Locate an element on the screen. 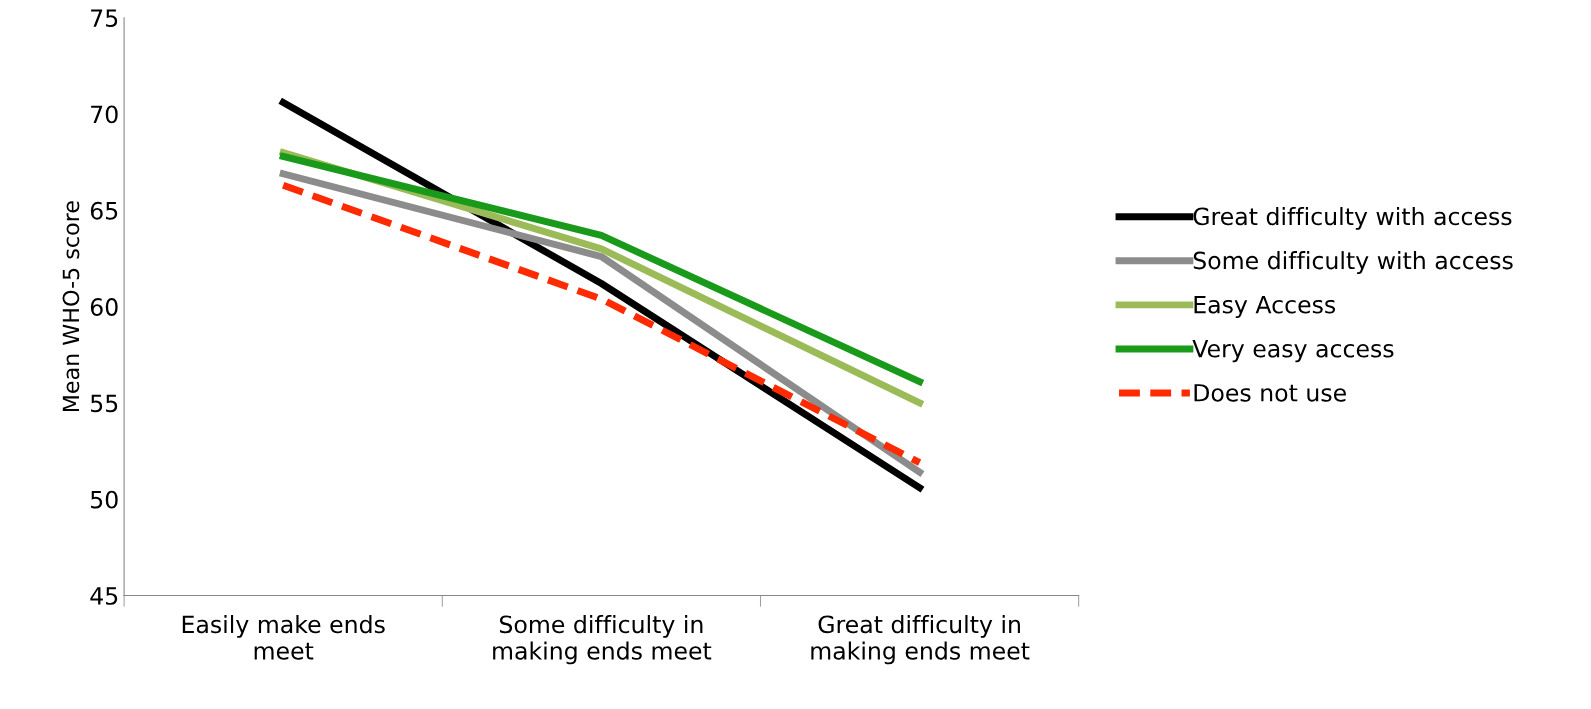 This screenshot has width=1591, height=709. y-axis-title: Mean WHO-5 score is located at coordinates (71, 306).